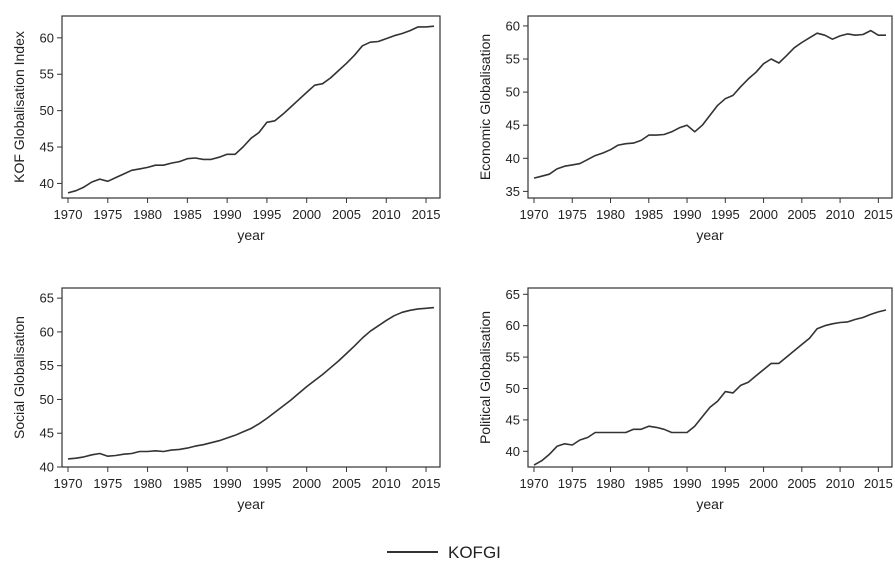  What do you see at coordinates (251, 383) in the screenshot?
I see `series-line-social` at bounding box center [251, 383].